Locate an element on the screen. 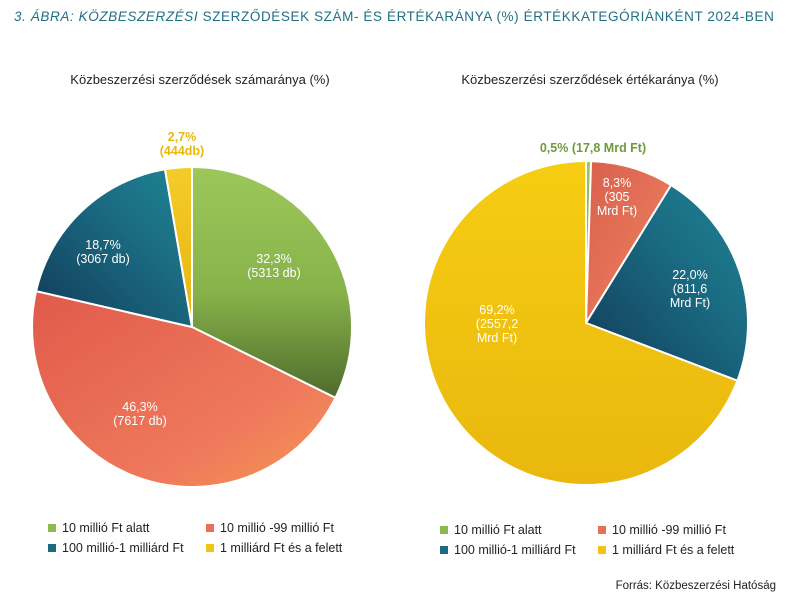 Image resolution: width=800 pixels, height=607 pixels. data-label-1-3: 18,7% (3067 db) is located at coordinates (103, 252).